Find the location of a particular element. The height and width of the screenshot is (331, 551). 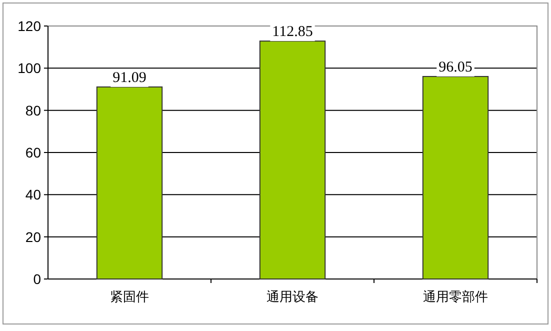

y-tick-label: 80 is located at coordinates (33, 110).